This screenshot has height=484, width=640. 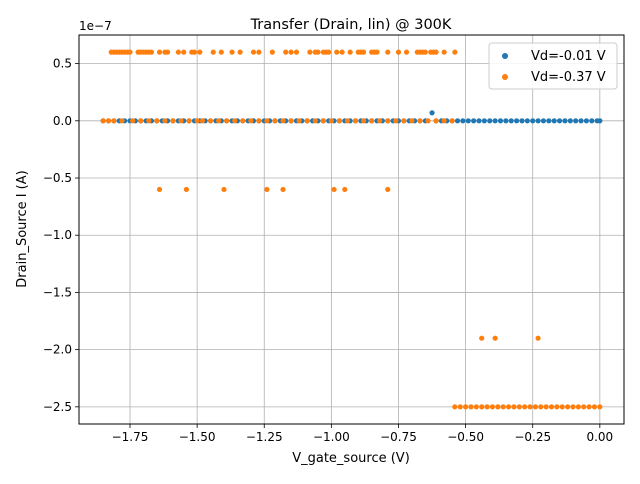 I want to click on legend-label-series-1: Vd=-0.01 V, so click(x=568, y=56).